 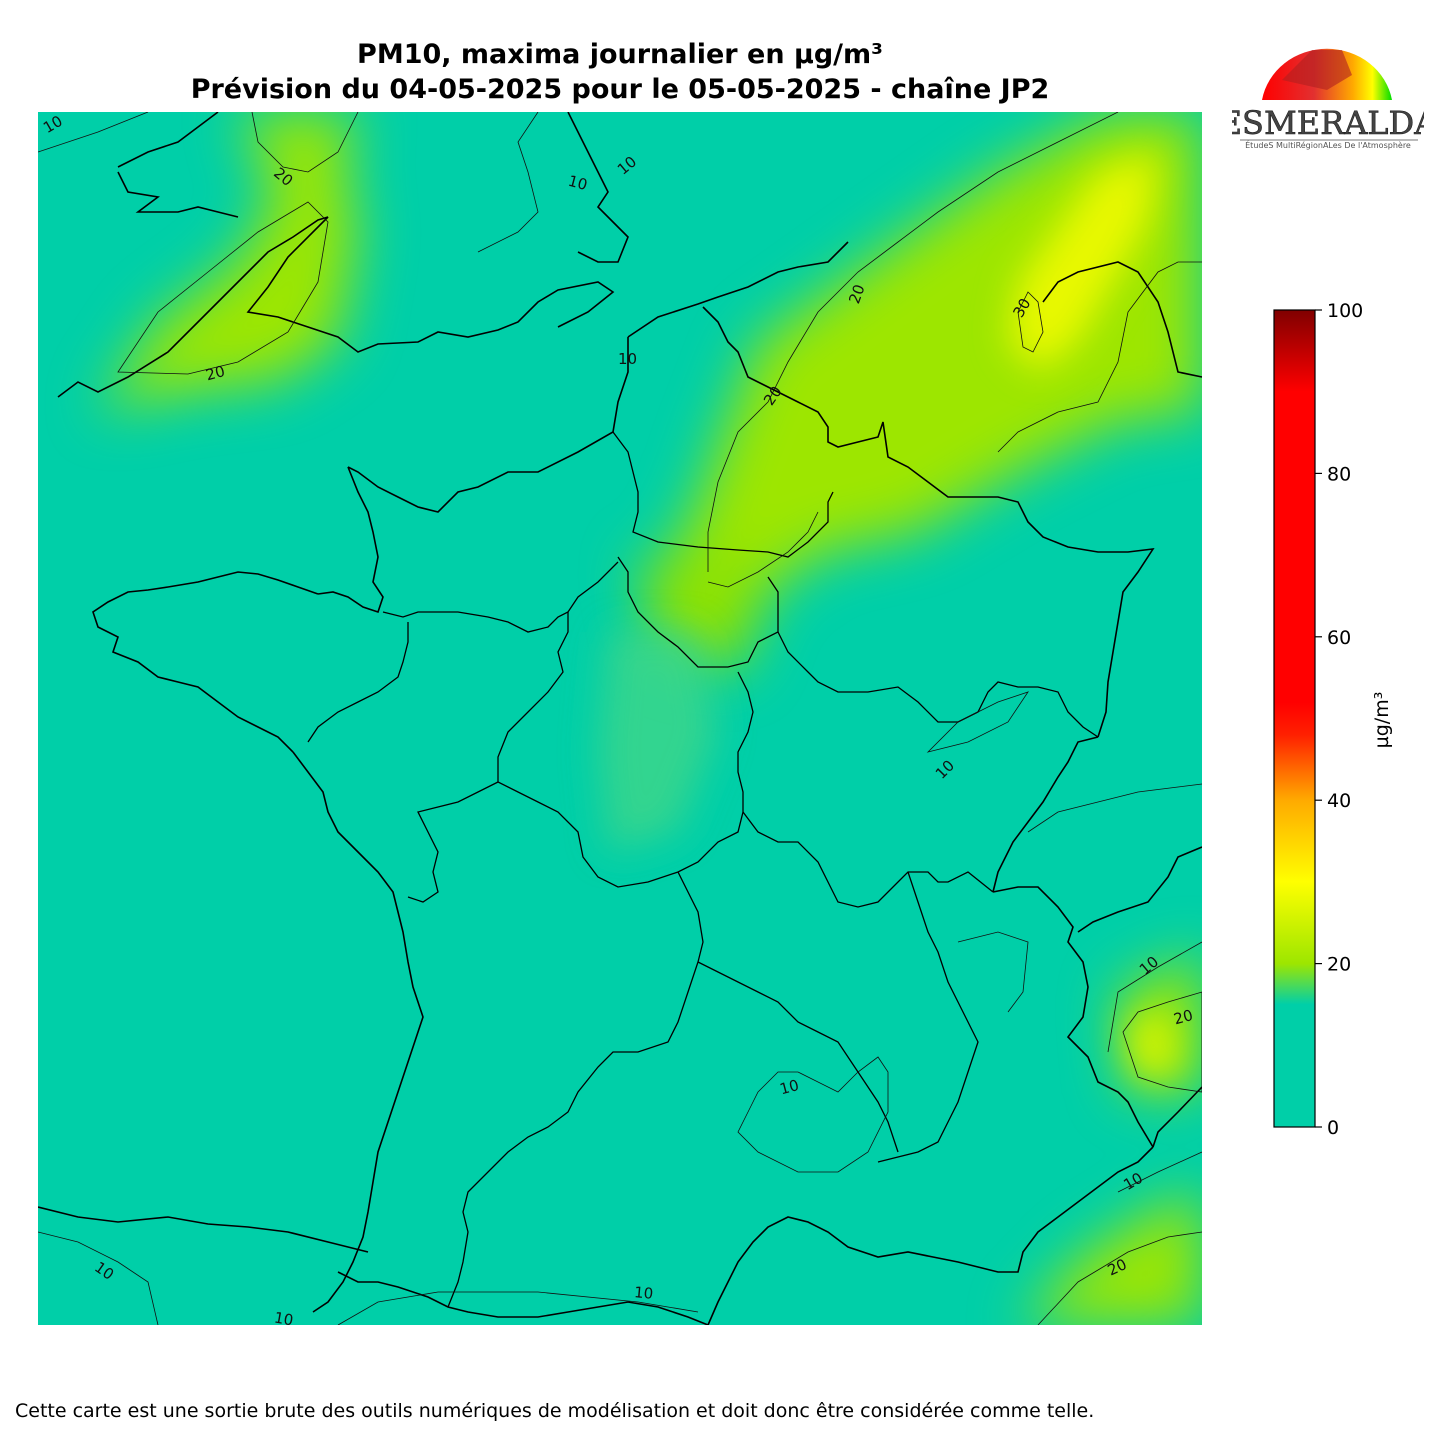 I want to click on region-occitanie, so click(x=575, y=1089).